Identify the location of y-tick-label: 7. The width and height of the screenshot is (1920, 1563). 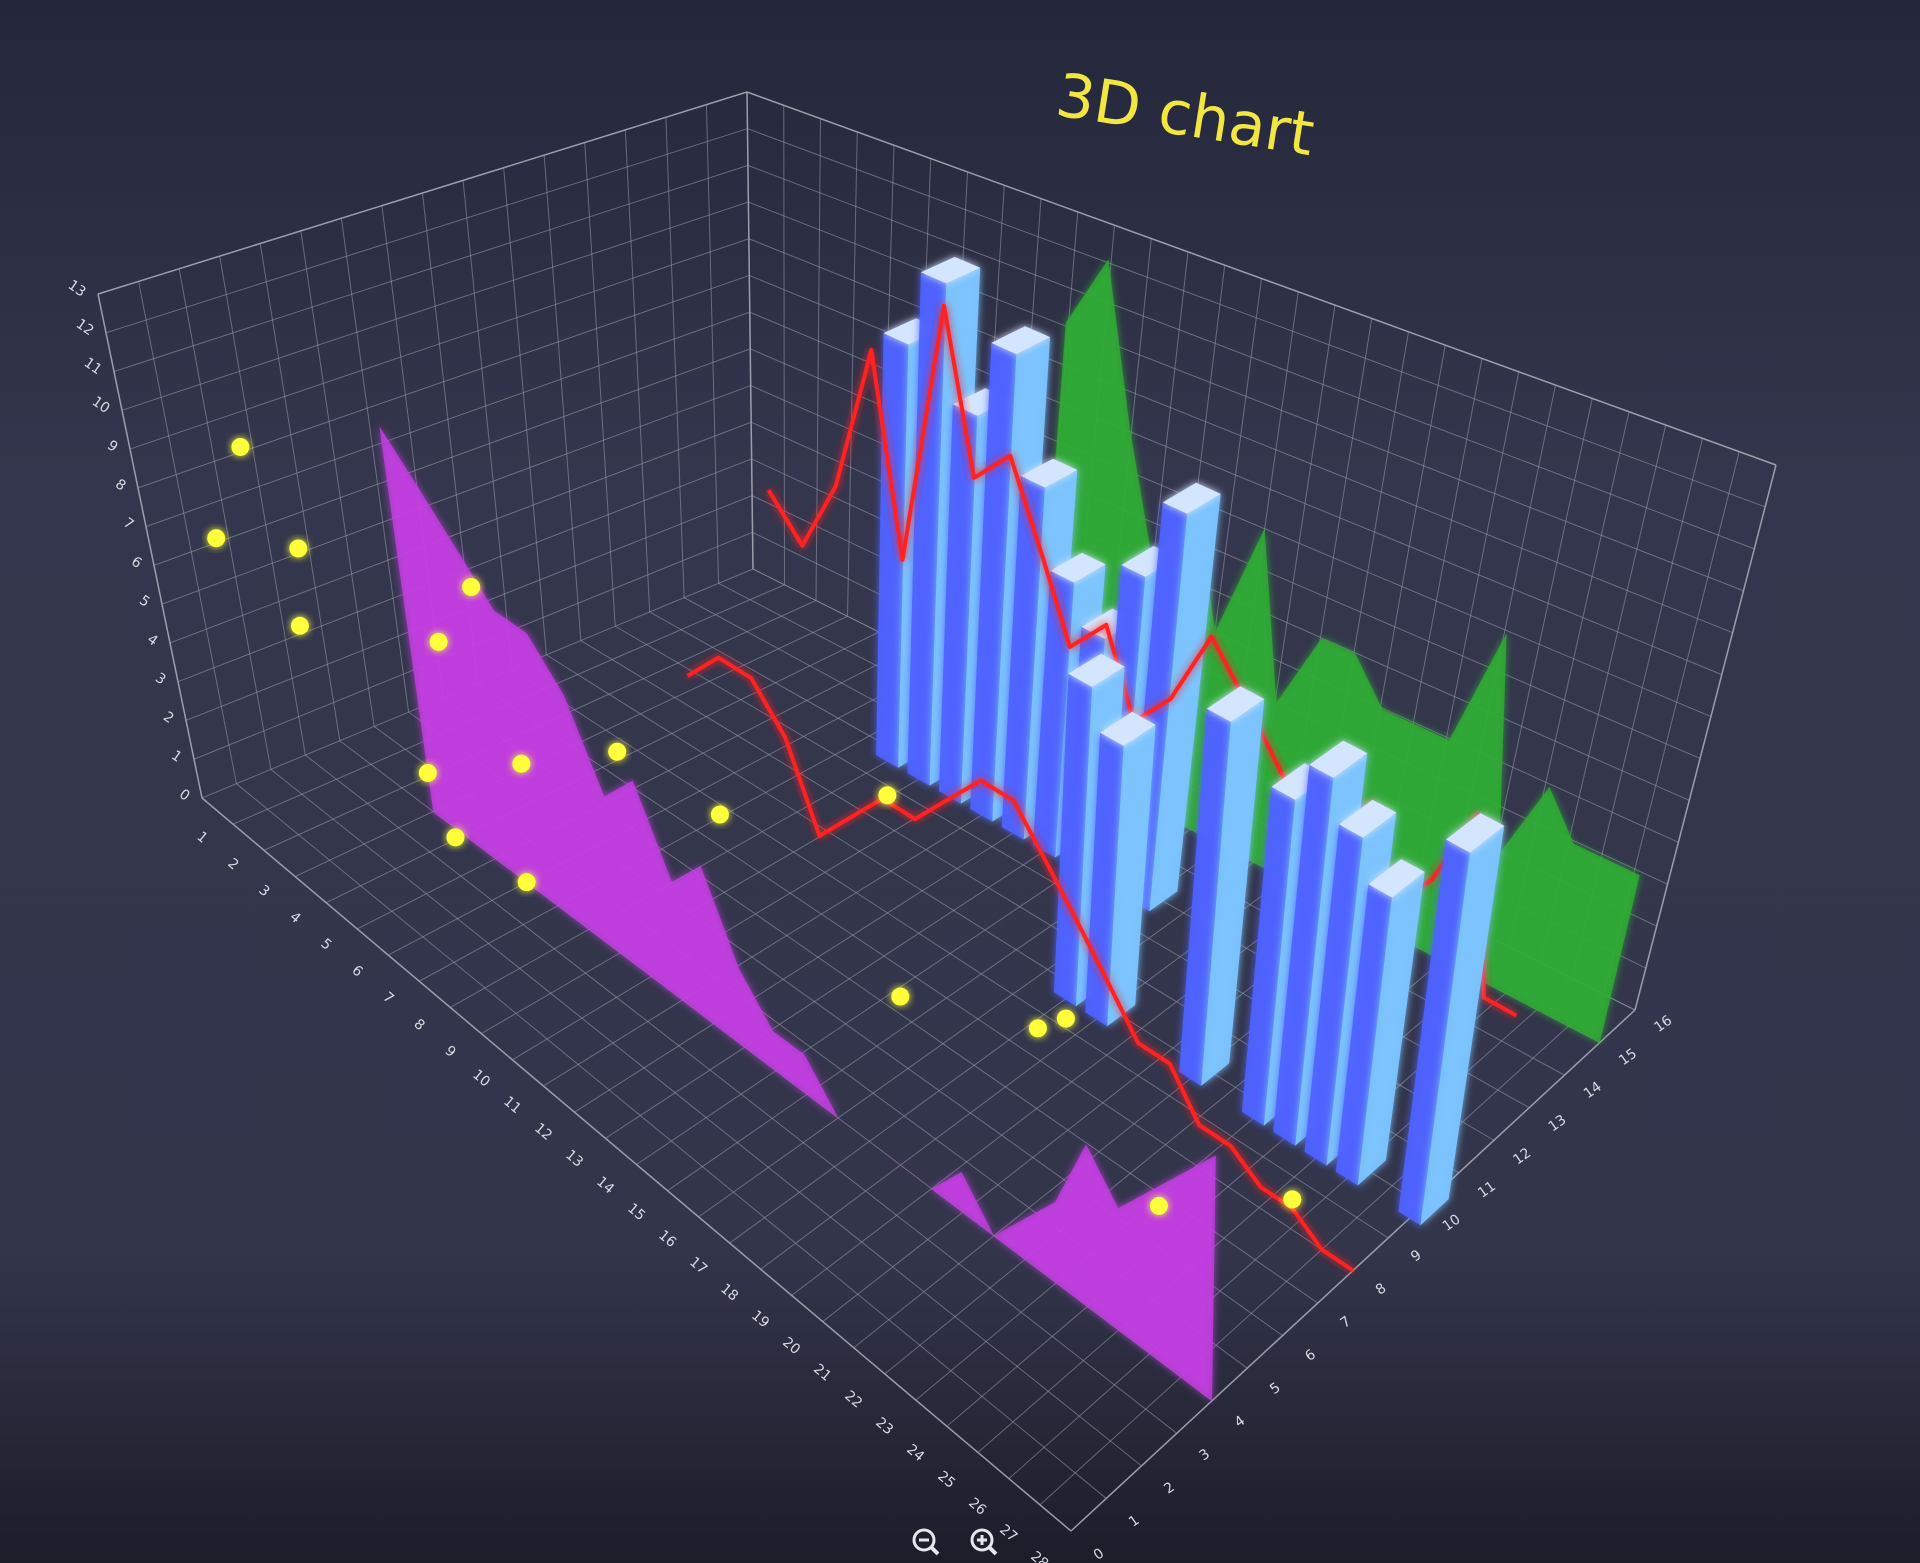
(128, 524).